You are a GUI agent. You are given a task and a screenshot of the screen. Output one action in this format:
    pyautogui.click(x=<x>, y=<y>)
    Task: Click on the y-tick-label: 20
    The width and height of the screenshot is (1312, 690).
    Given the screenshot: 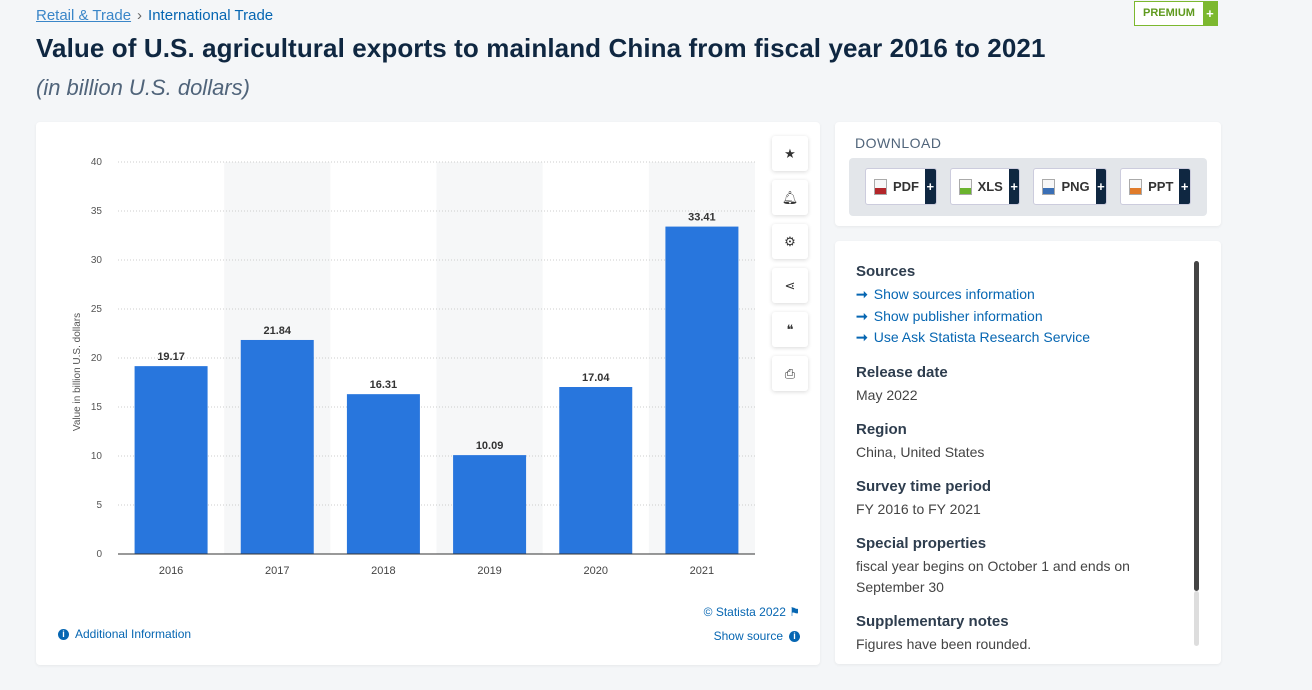 What is the action you would take?
    pyautogui.click(x=97, y=358)
    